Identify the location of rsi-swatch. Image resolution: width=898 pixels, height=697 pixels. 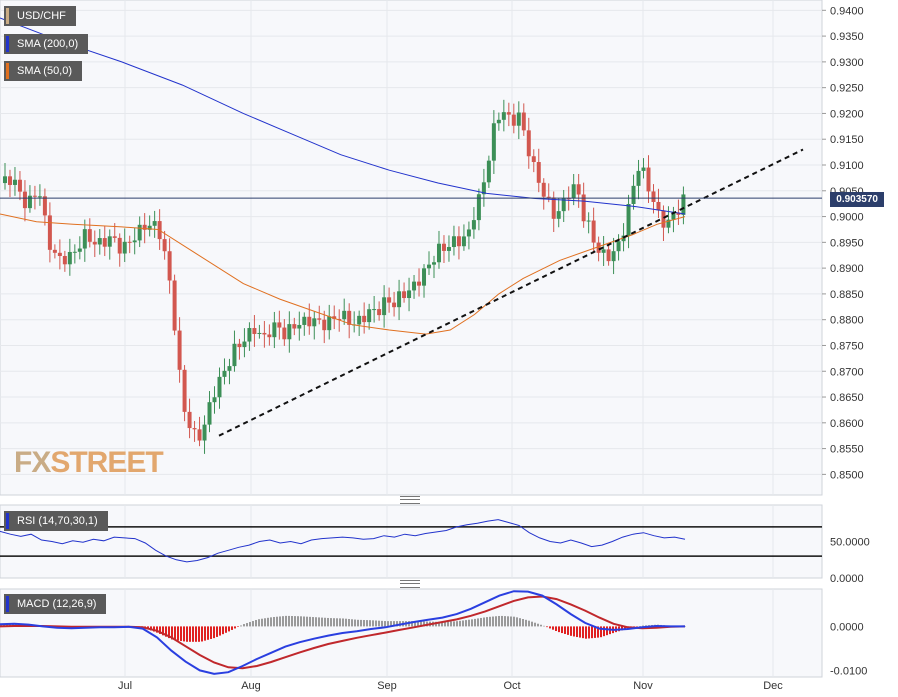
(7, 521).